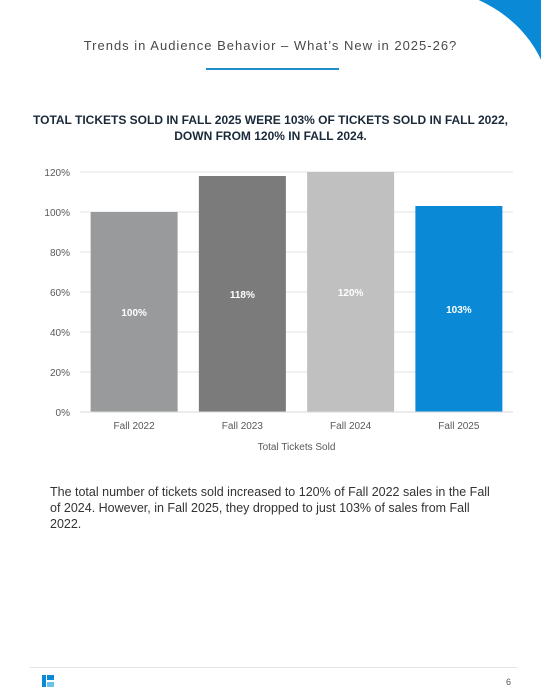  Describe the element at coordinates (57, 173) in the screenshot. I see `y-tick-label: 120%` at that location.